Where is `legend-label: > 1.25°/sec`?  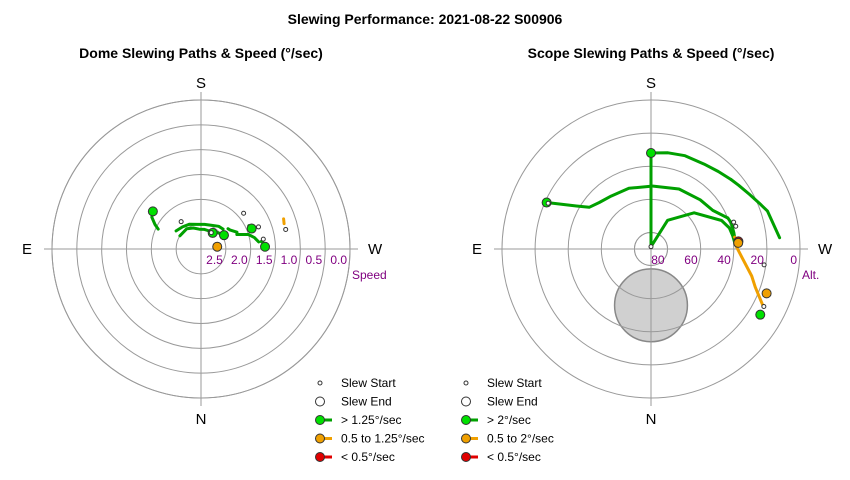
legend-label: > 1.25°/sec is located at coordinates (371, 420).